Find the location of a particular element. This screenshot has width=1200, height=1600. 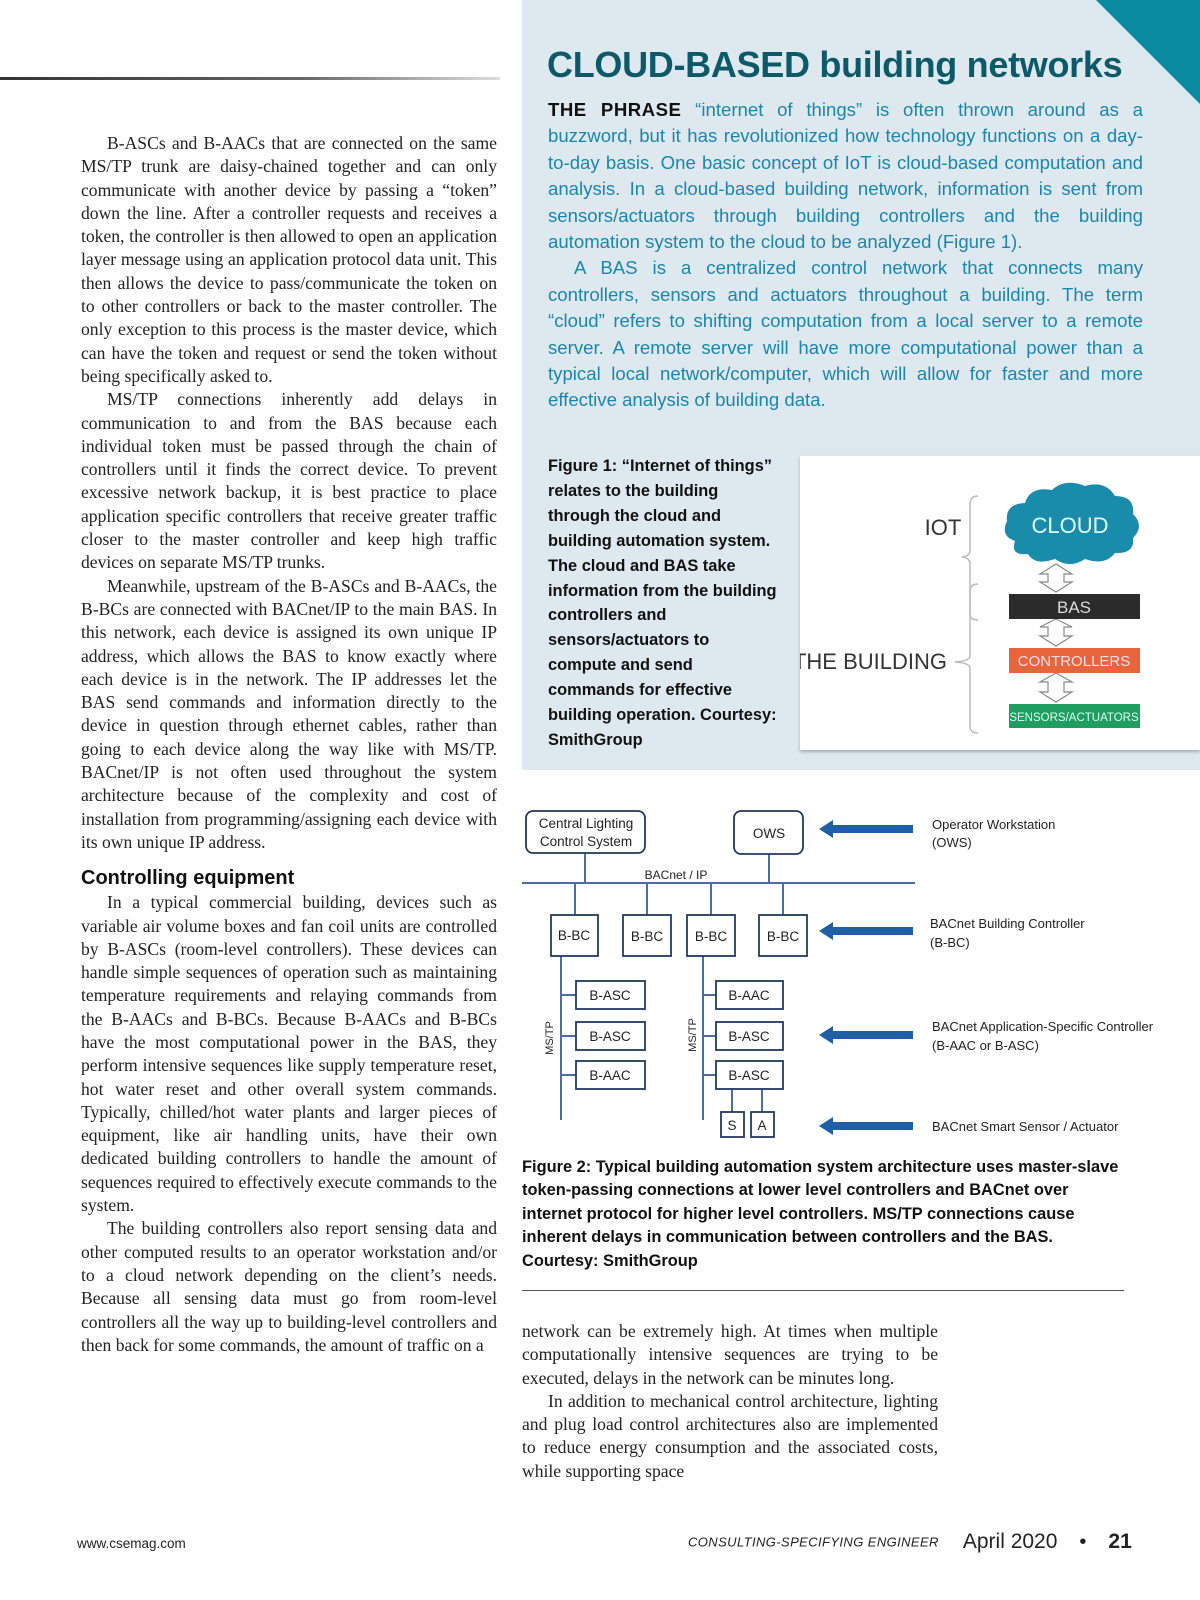

double-arrow-icons is located at coordinates (1056, 633).